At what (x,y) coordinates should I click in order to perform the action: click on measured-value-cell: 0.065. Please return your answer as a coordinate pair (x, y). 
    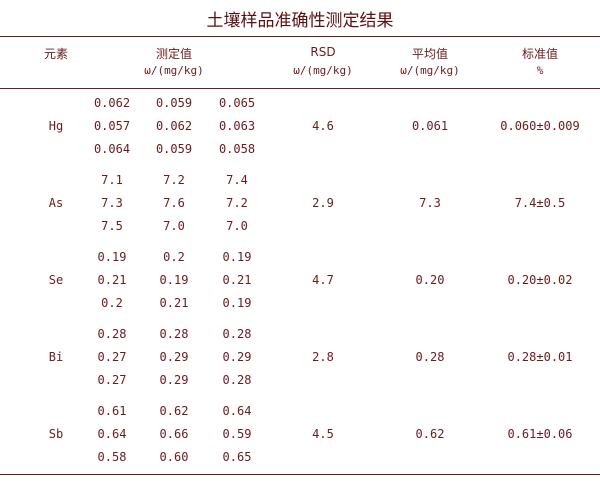
    Looking at the image, I should click on (237, 103).